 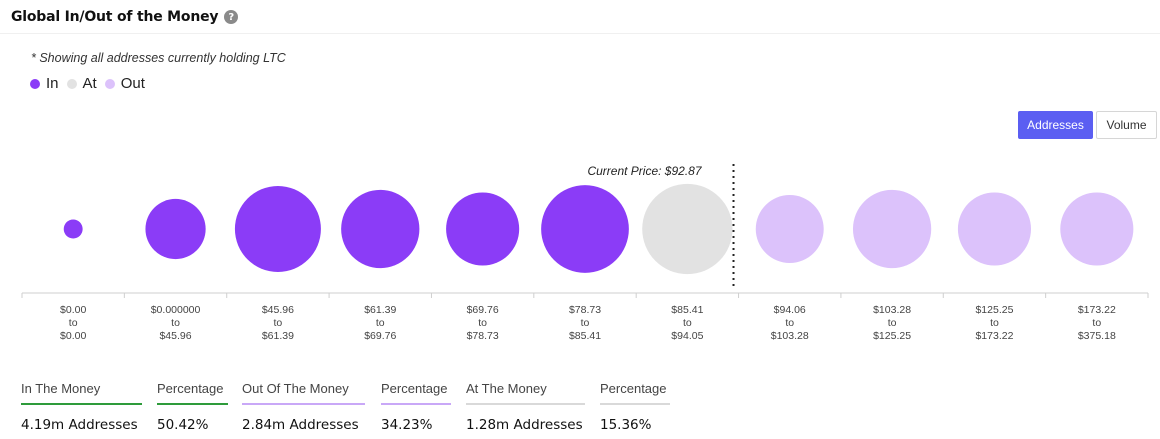 What do you see at coordinates (790, 310) in the screenshot?
I see `price-range-label: $94.06` at bounding box center [790, 310].